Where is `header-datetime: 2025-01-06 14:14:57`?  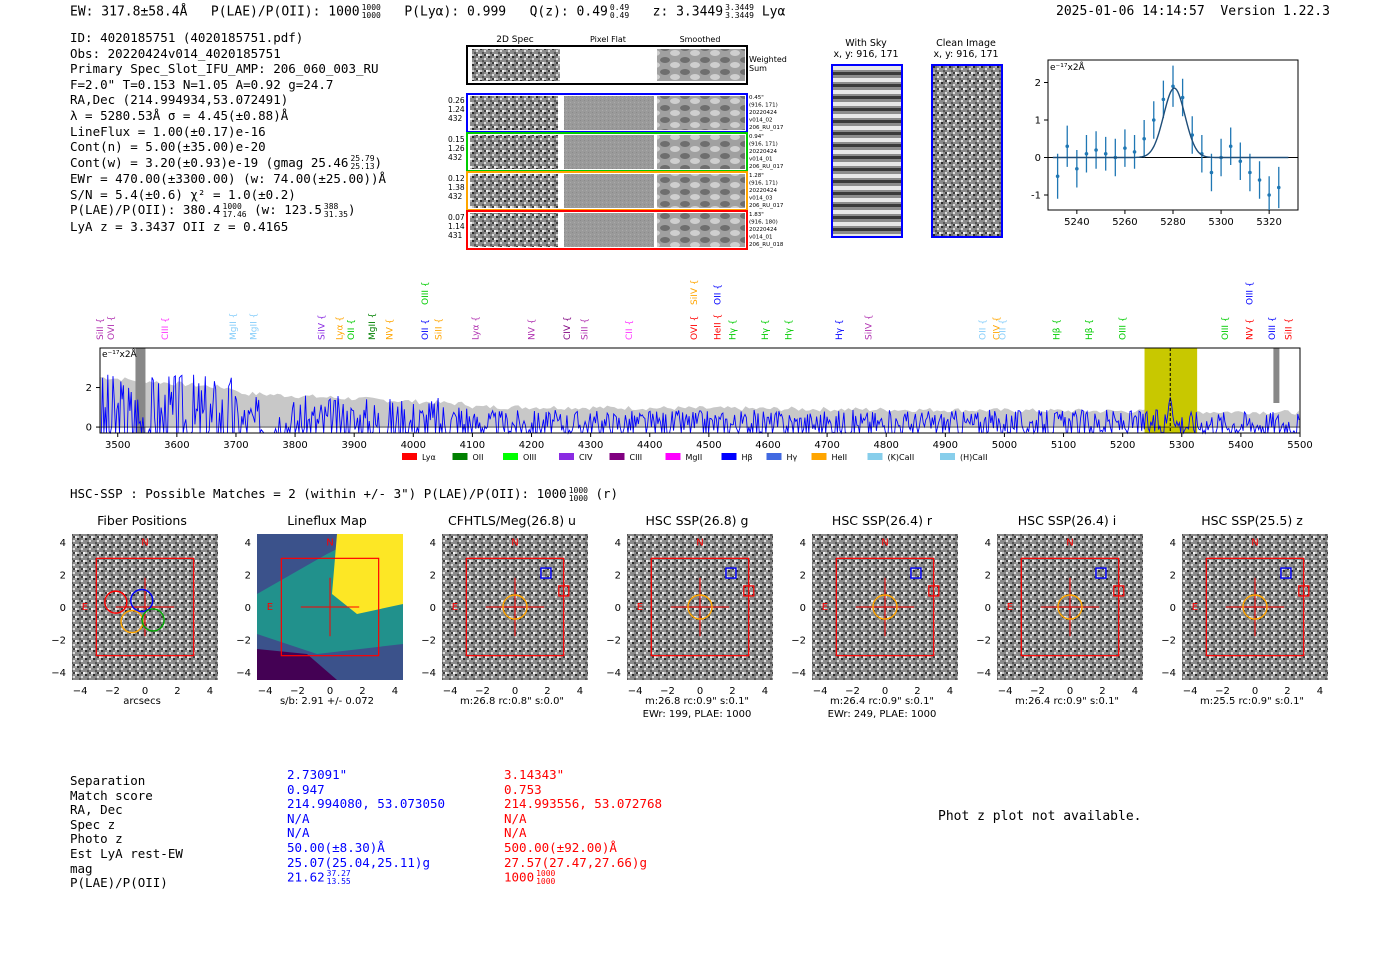
header-datetime: 2025-01-06 14:14:57 is located at coordinates (1130, 11).